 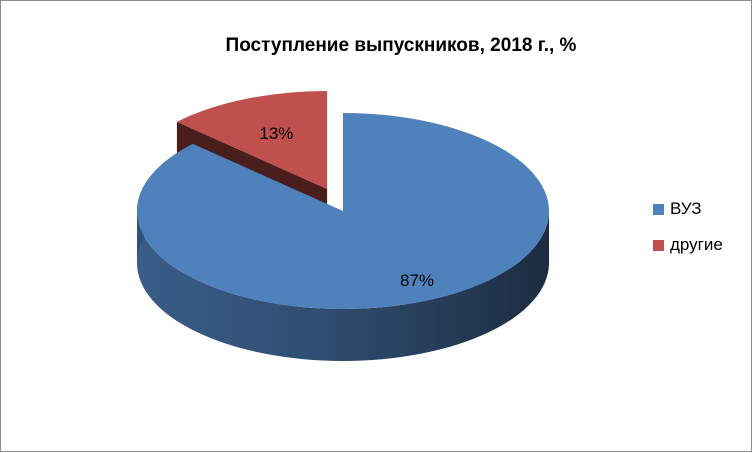 I want to click on legend: ВУЗ другие, so click(x=688, y=234).